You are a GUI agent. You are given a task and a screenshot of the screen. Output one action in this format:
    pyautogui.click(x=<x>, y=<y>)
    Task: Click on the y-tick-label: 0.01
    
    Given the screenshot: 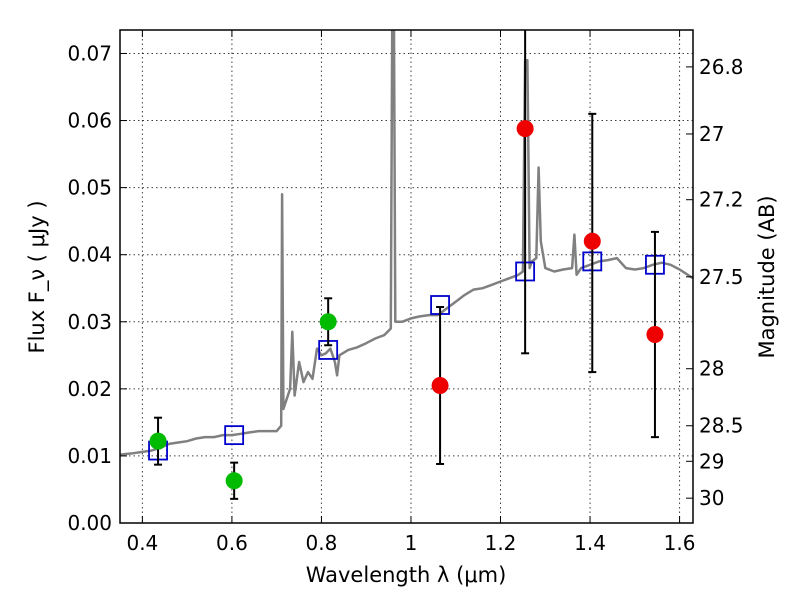 What is the action you would take?
    pyautogui.click(x=89, y=456)
    